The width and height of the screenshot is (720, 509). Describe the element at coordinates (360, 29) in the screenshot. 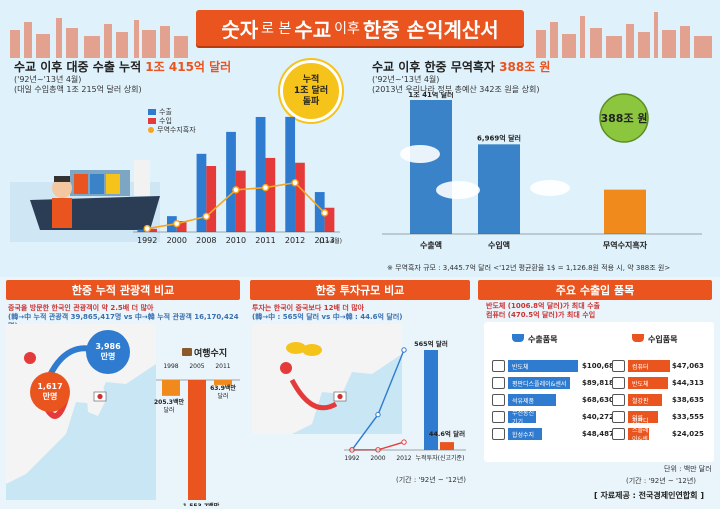

I see `header: 숫자 로 본 수교 이후 한중 손익계산서` at that location.